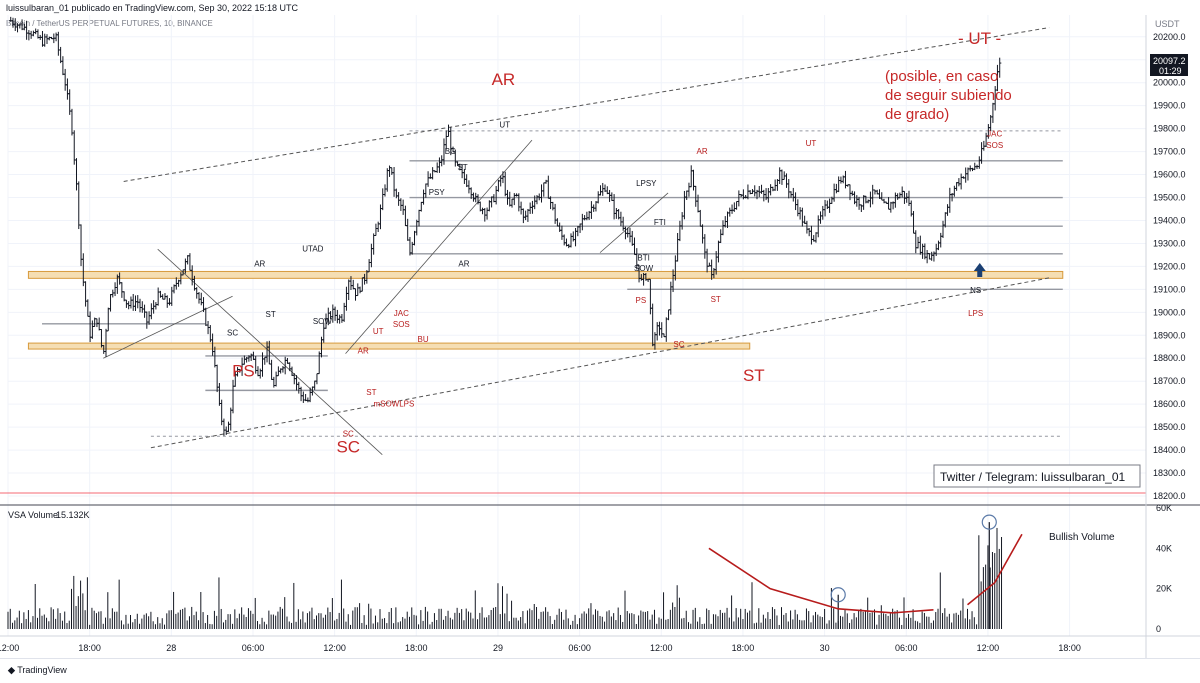 This screenshot has height=683, width=1200. I want to click on bullish-volume-label: Bullish Volume, so click(1082, 537).